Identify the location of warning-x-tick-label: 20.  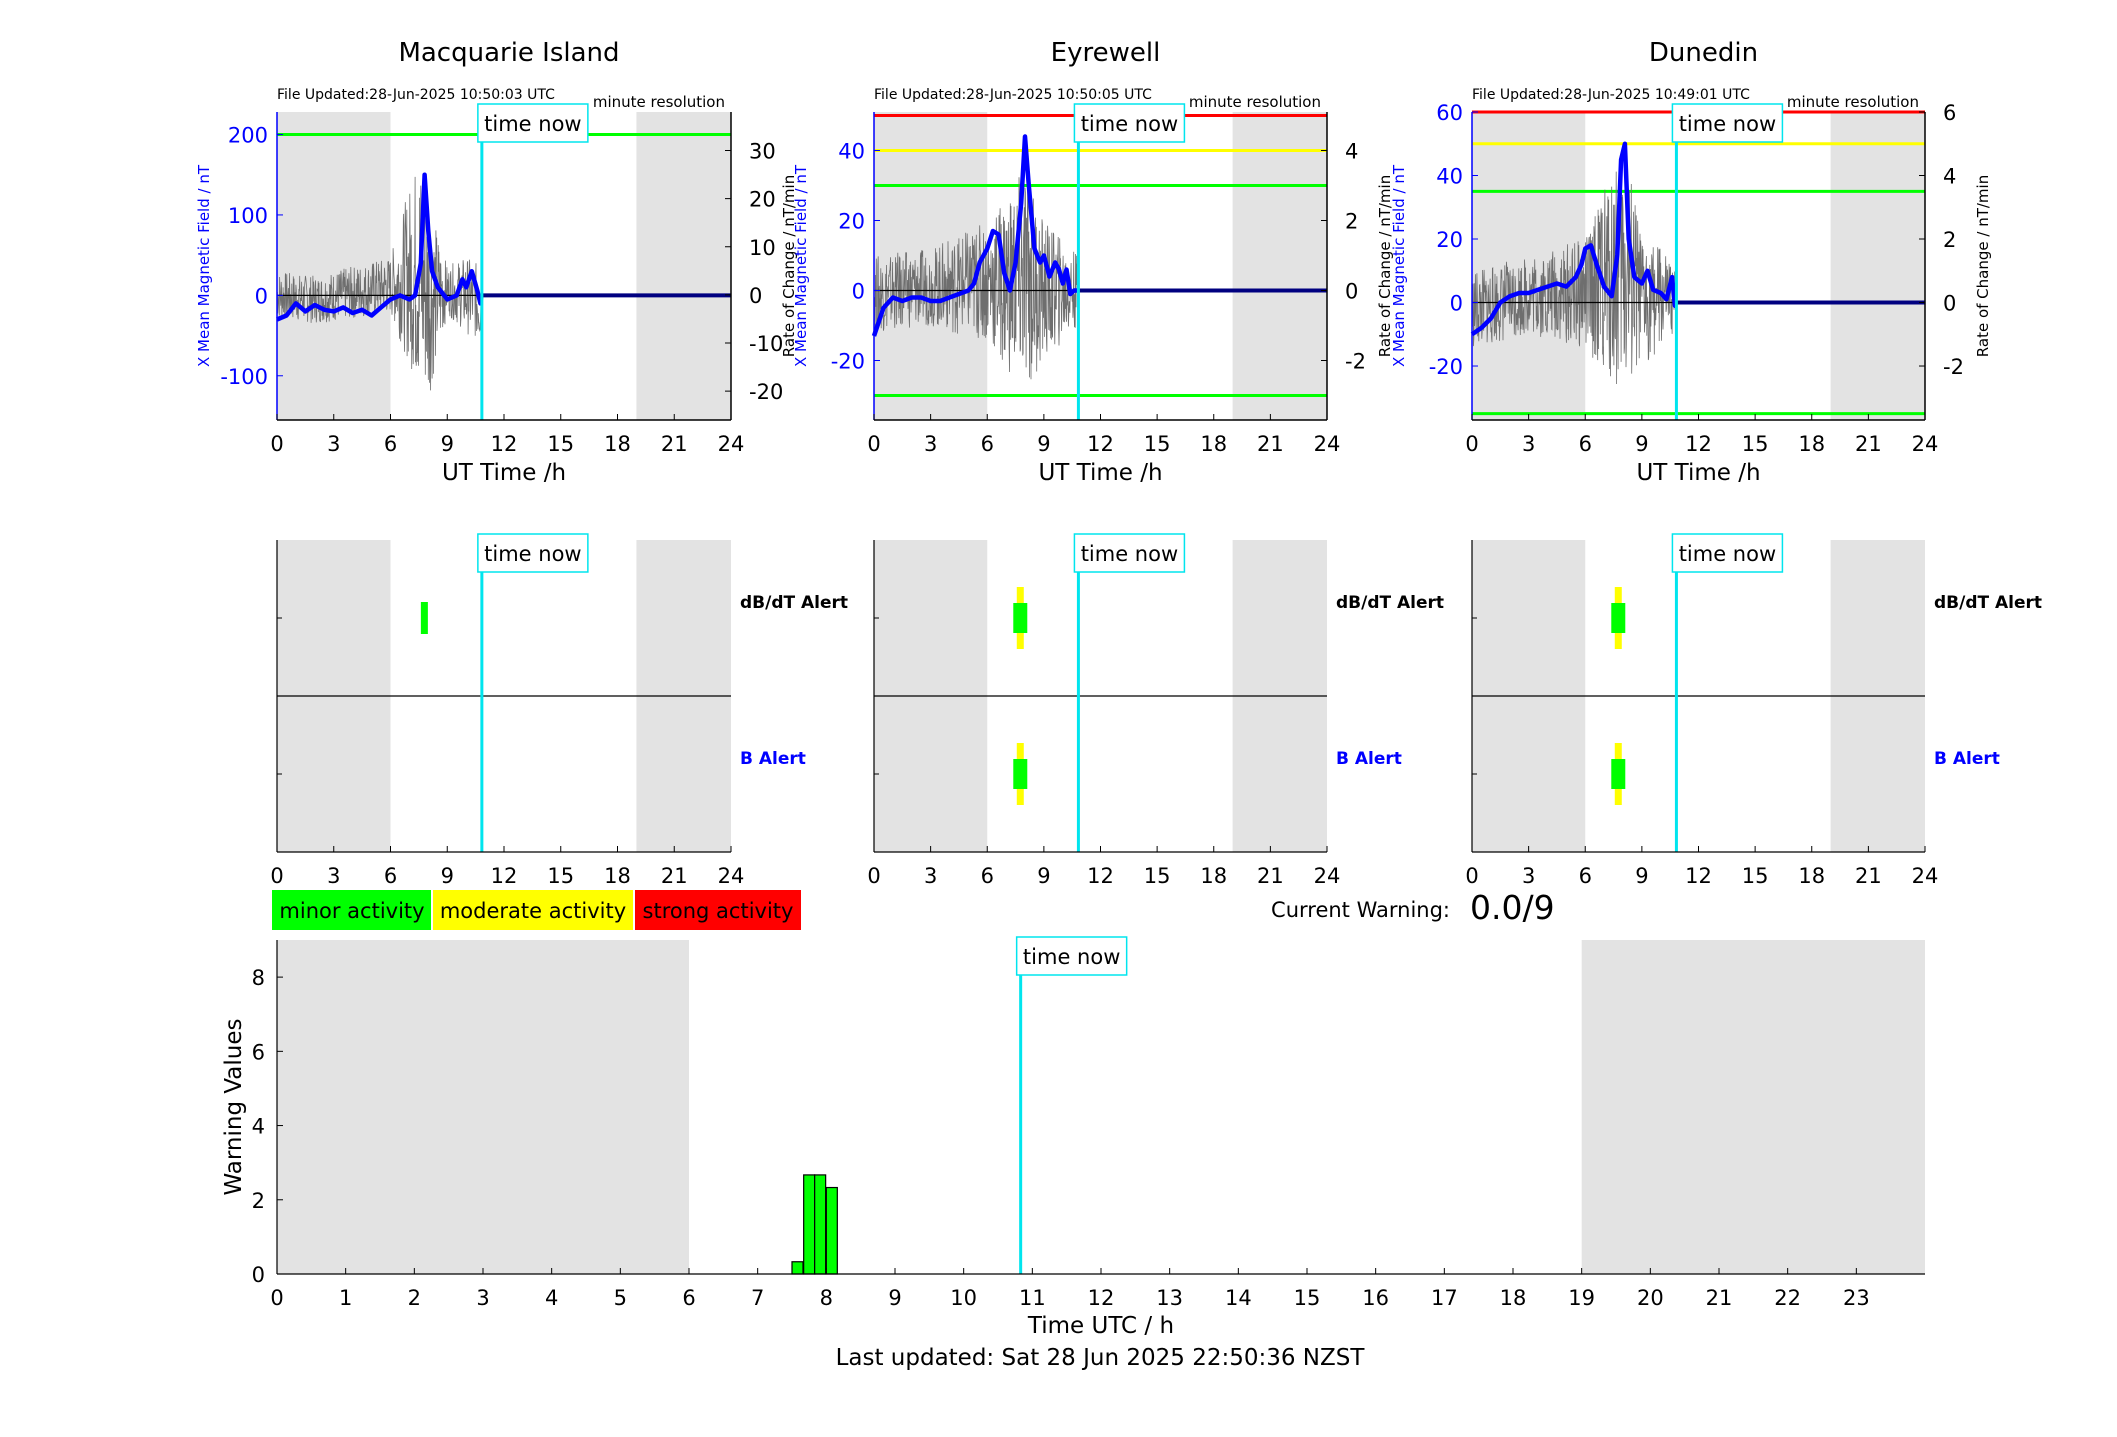
(1650, 1298).